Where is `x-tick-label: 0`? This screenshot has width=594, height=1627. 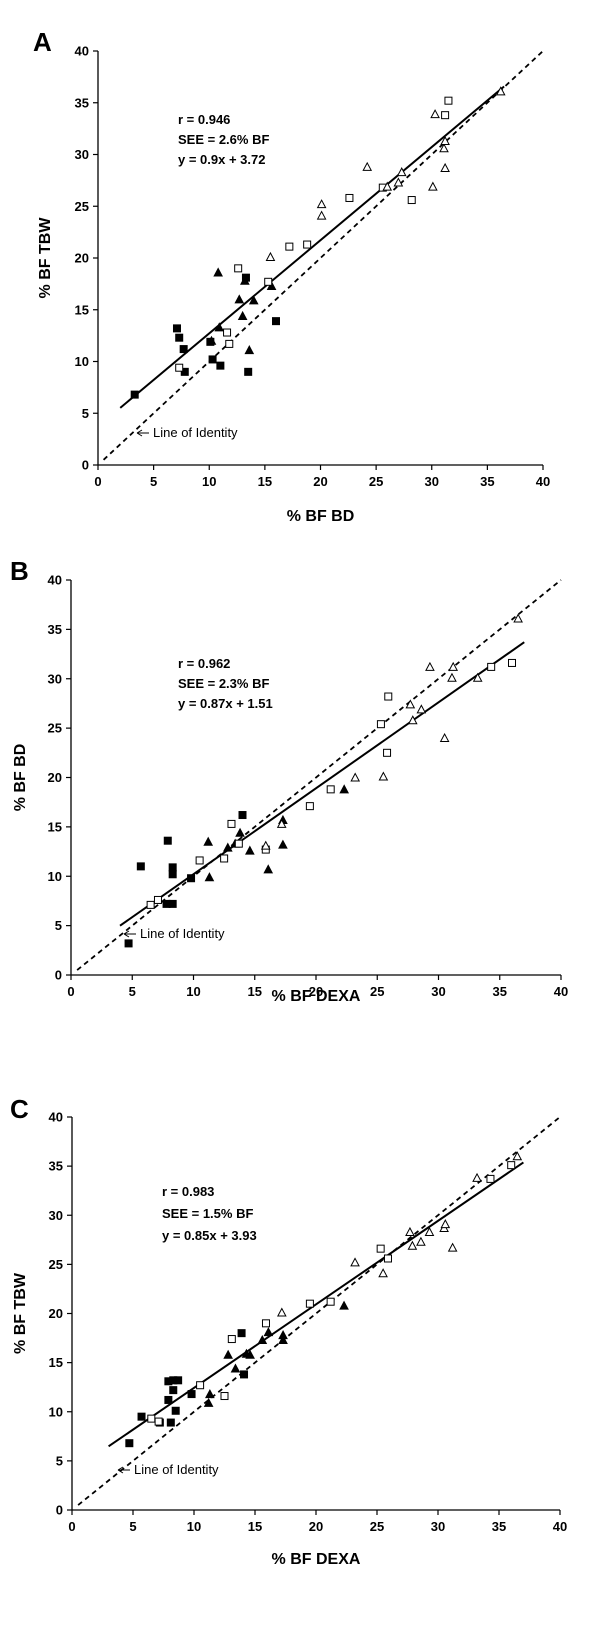
x-tick-label: 0 is located at coordinates (97, 481).